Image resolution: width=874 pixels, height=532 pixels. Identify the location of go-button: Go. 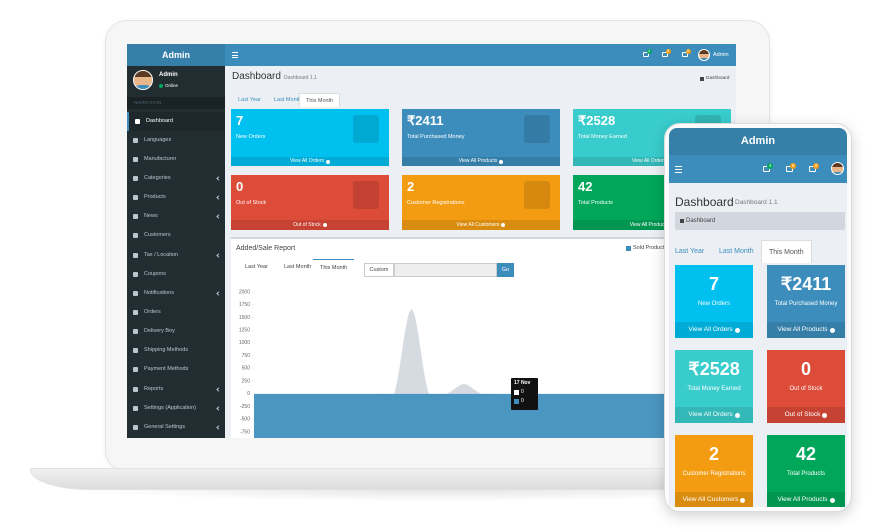
(505, 270).